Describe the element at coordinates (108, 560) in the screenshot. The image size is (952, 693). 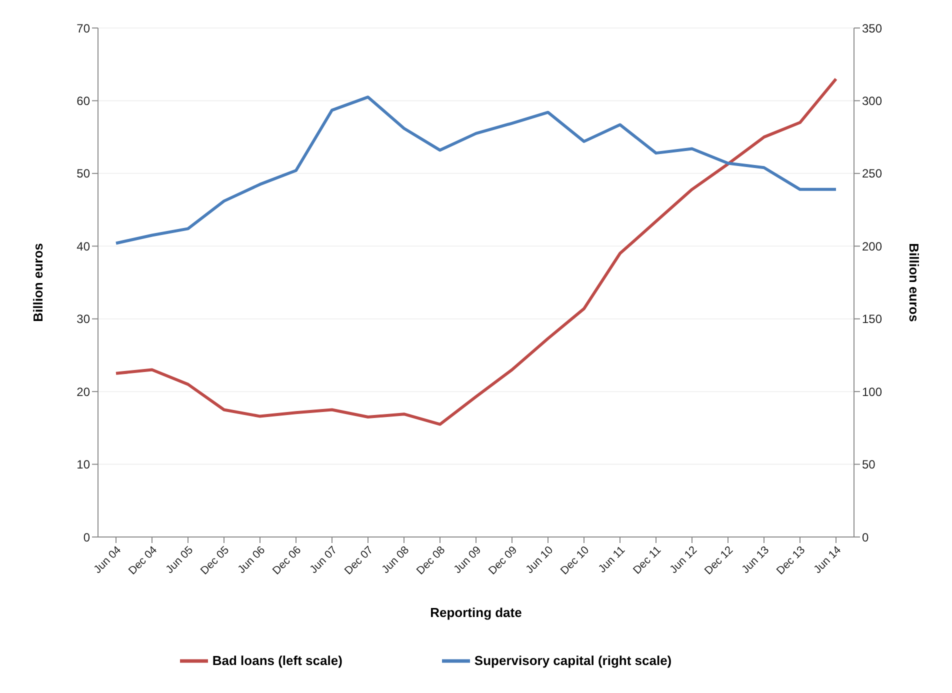
I see `x-tick-label: Jun 04` at that location.